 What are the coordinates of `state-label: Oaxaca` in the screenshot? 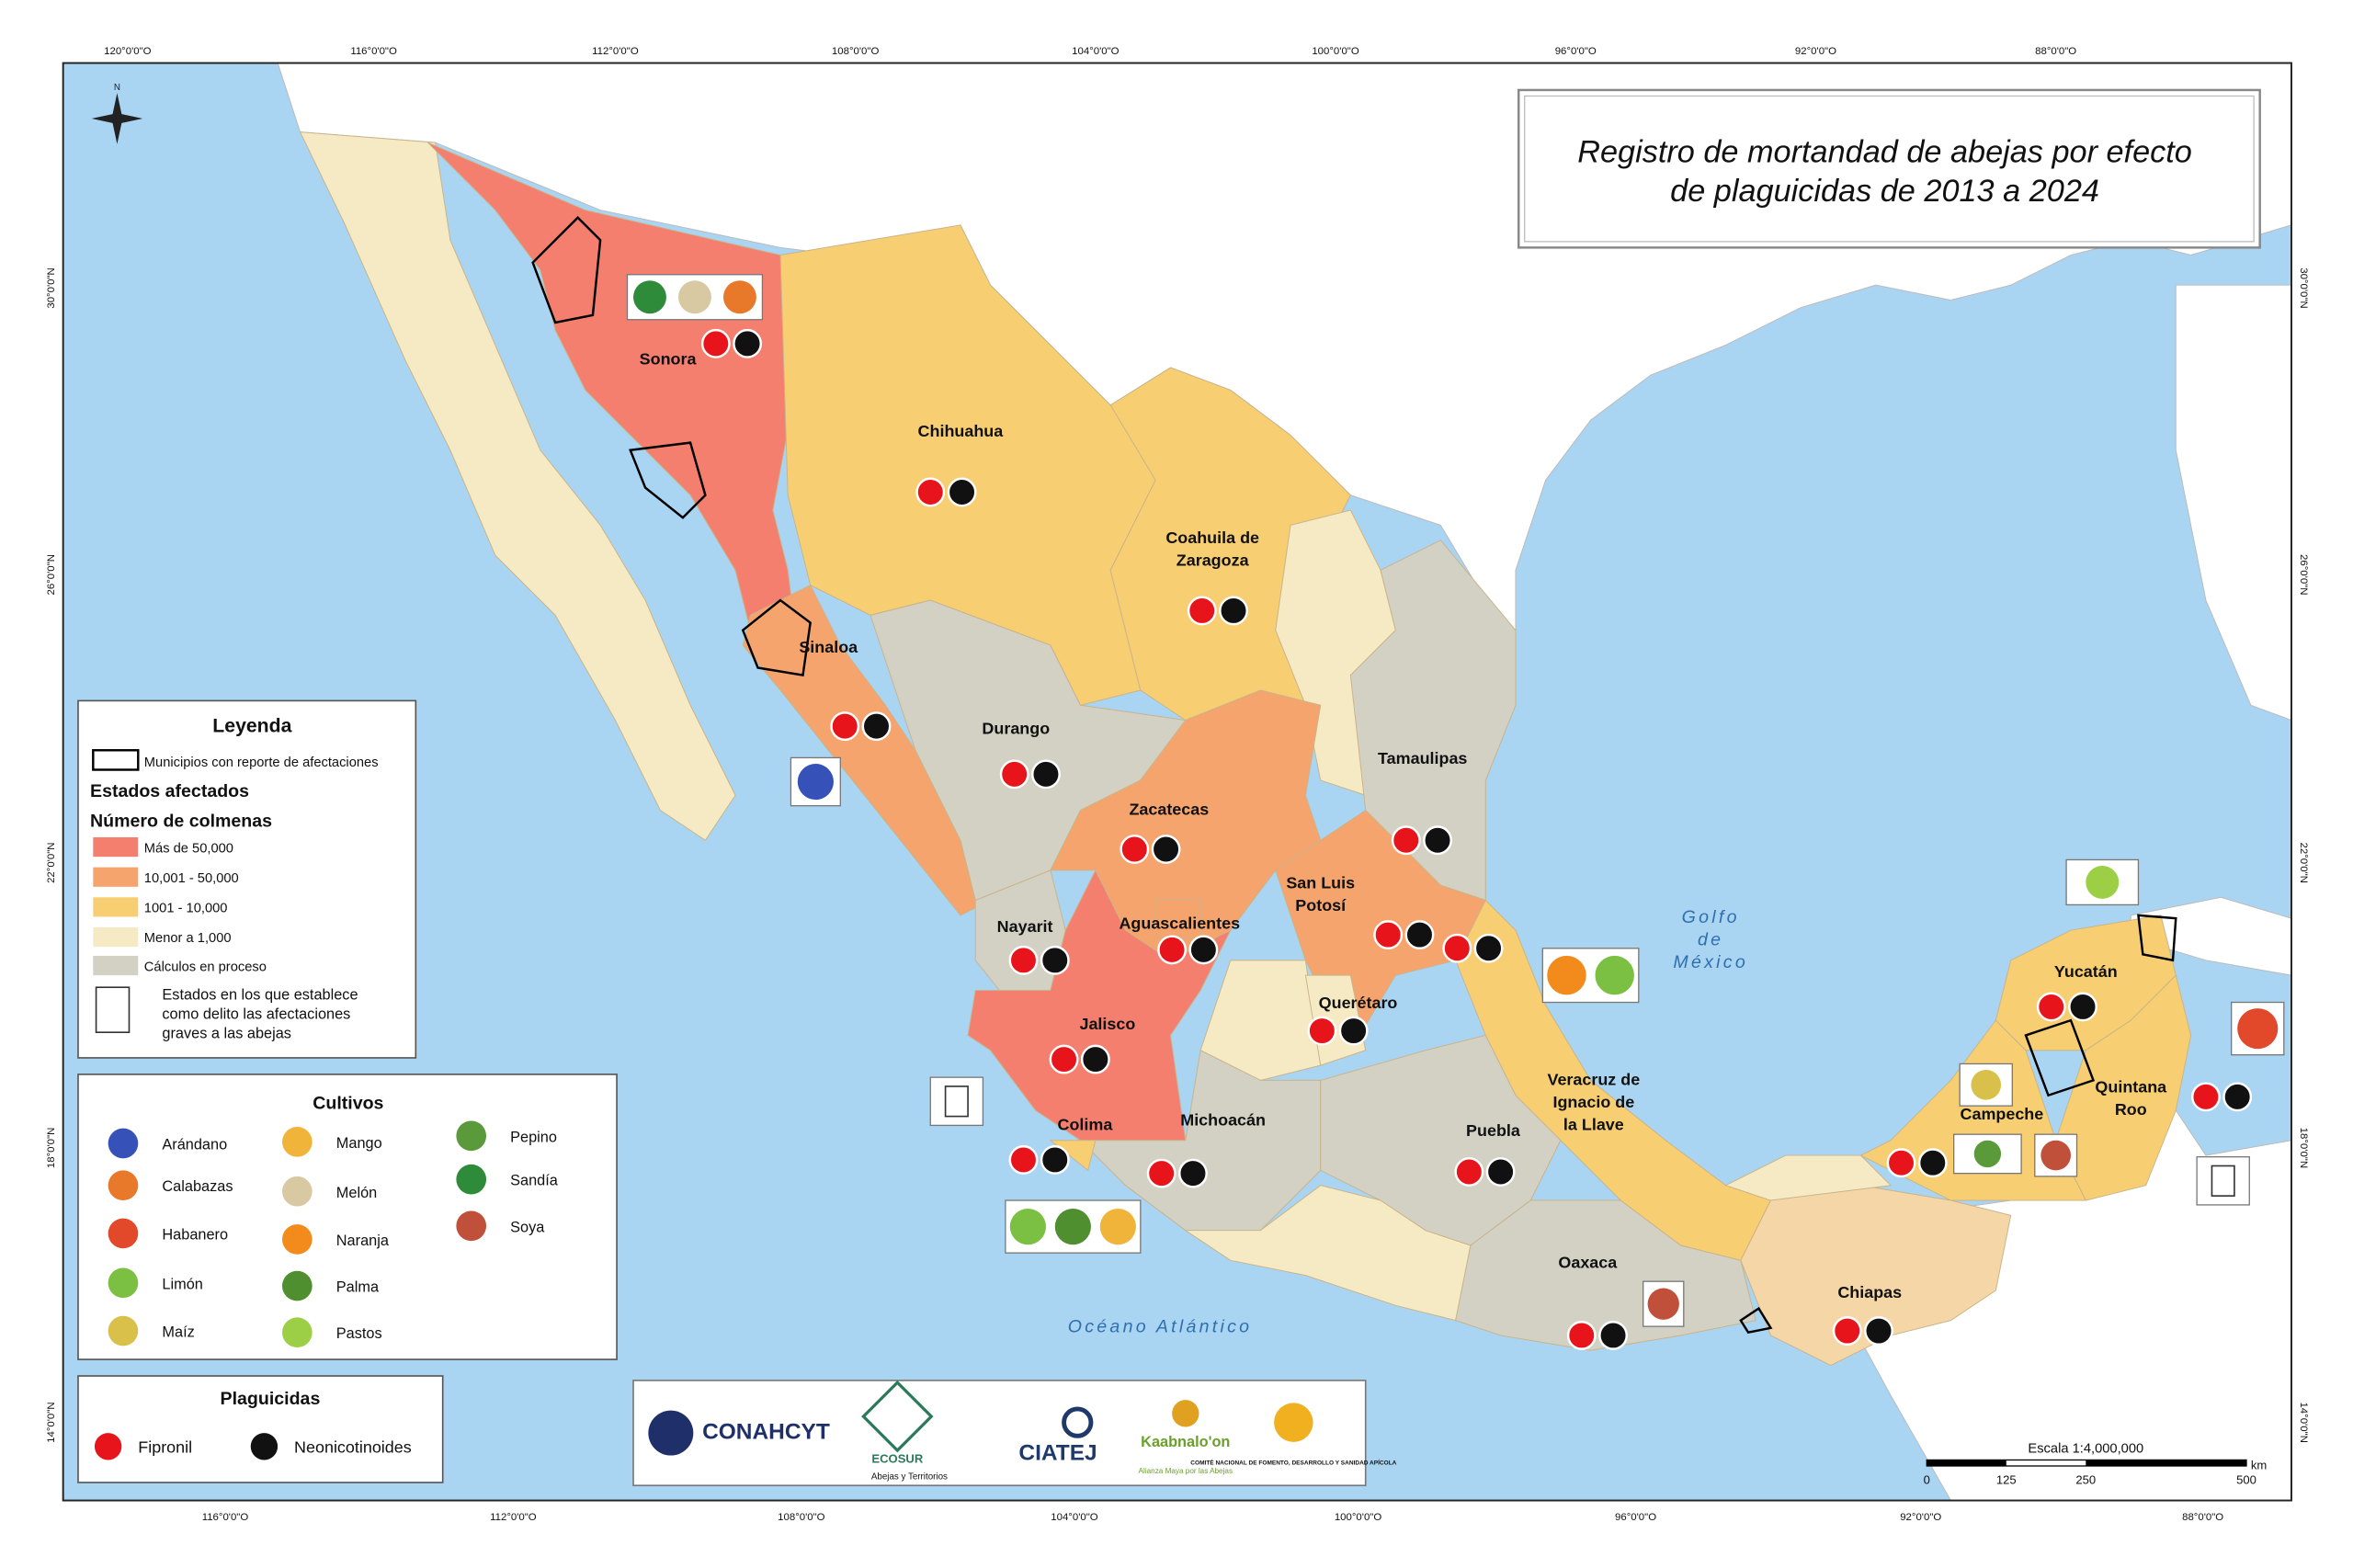 It's located at (1588, 1262).